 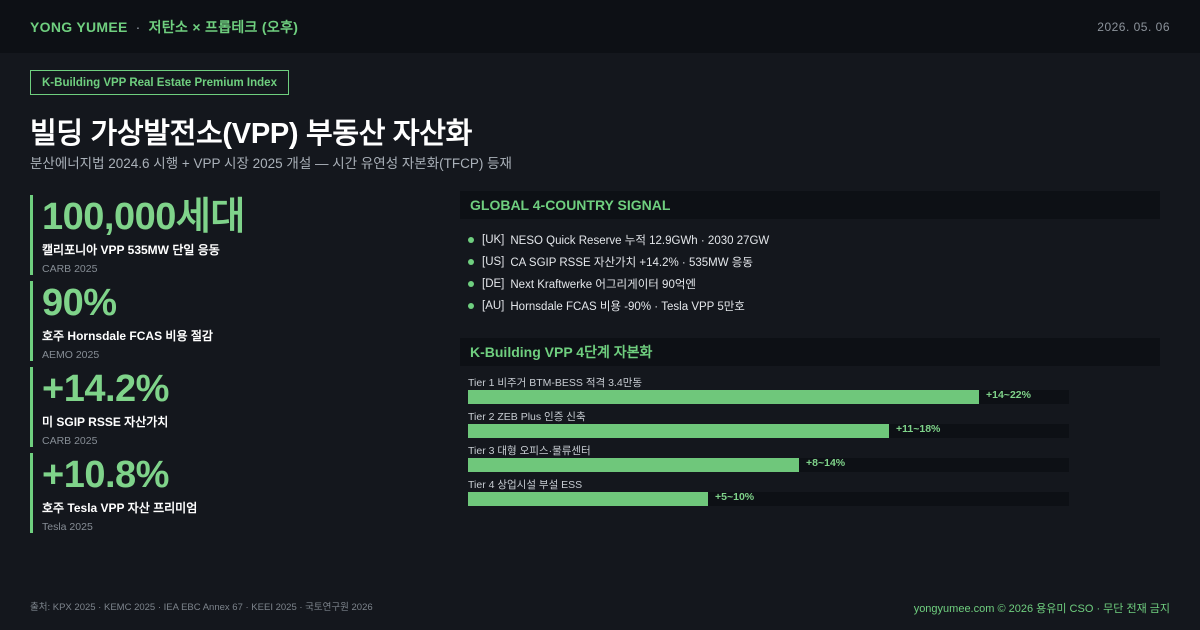 I want to click on metric-value: 100,000세대, so click(x=143, y=217).